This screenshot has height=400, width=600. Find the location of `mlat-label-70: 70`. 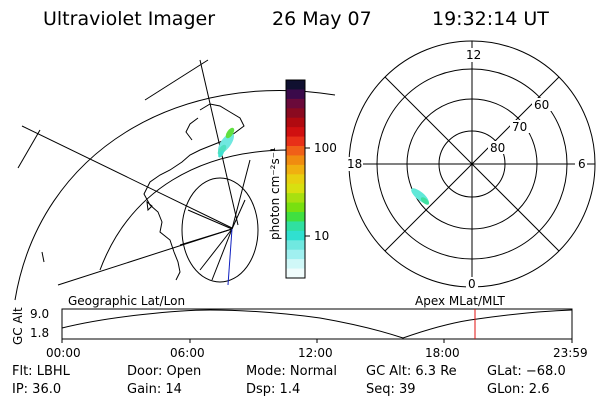

mlat-label-70: 70 is located at coordinates (519, 127).